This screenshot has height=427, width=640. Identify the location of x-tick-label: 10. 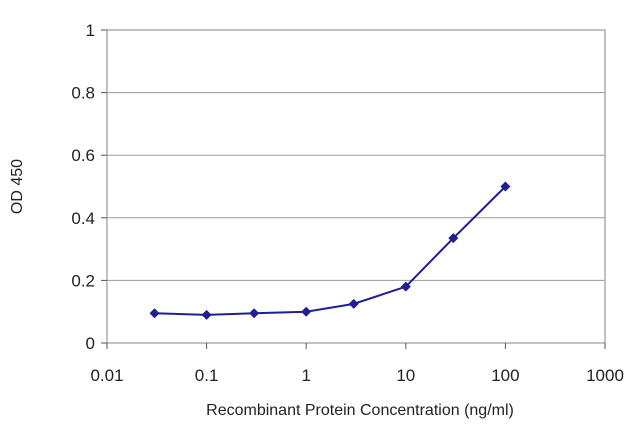
(405, 375).